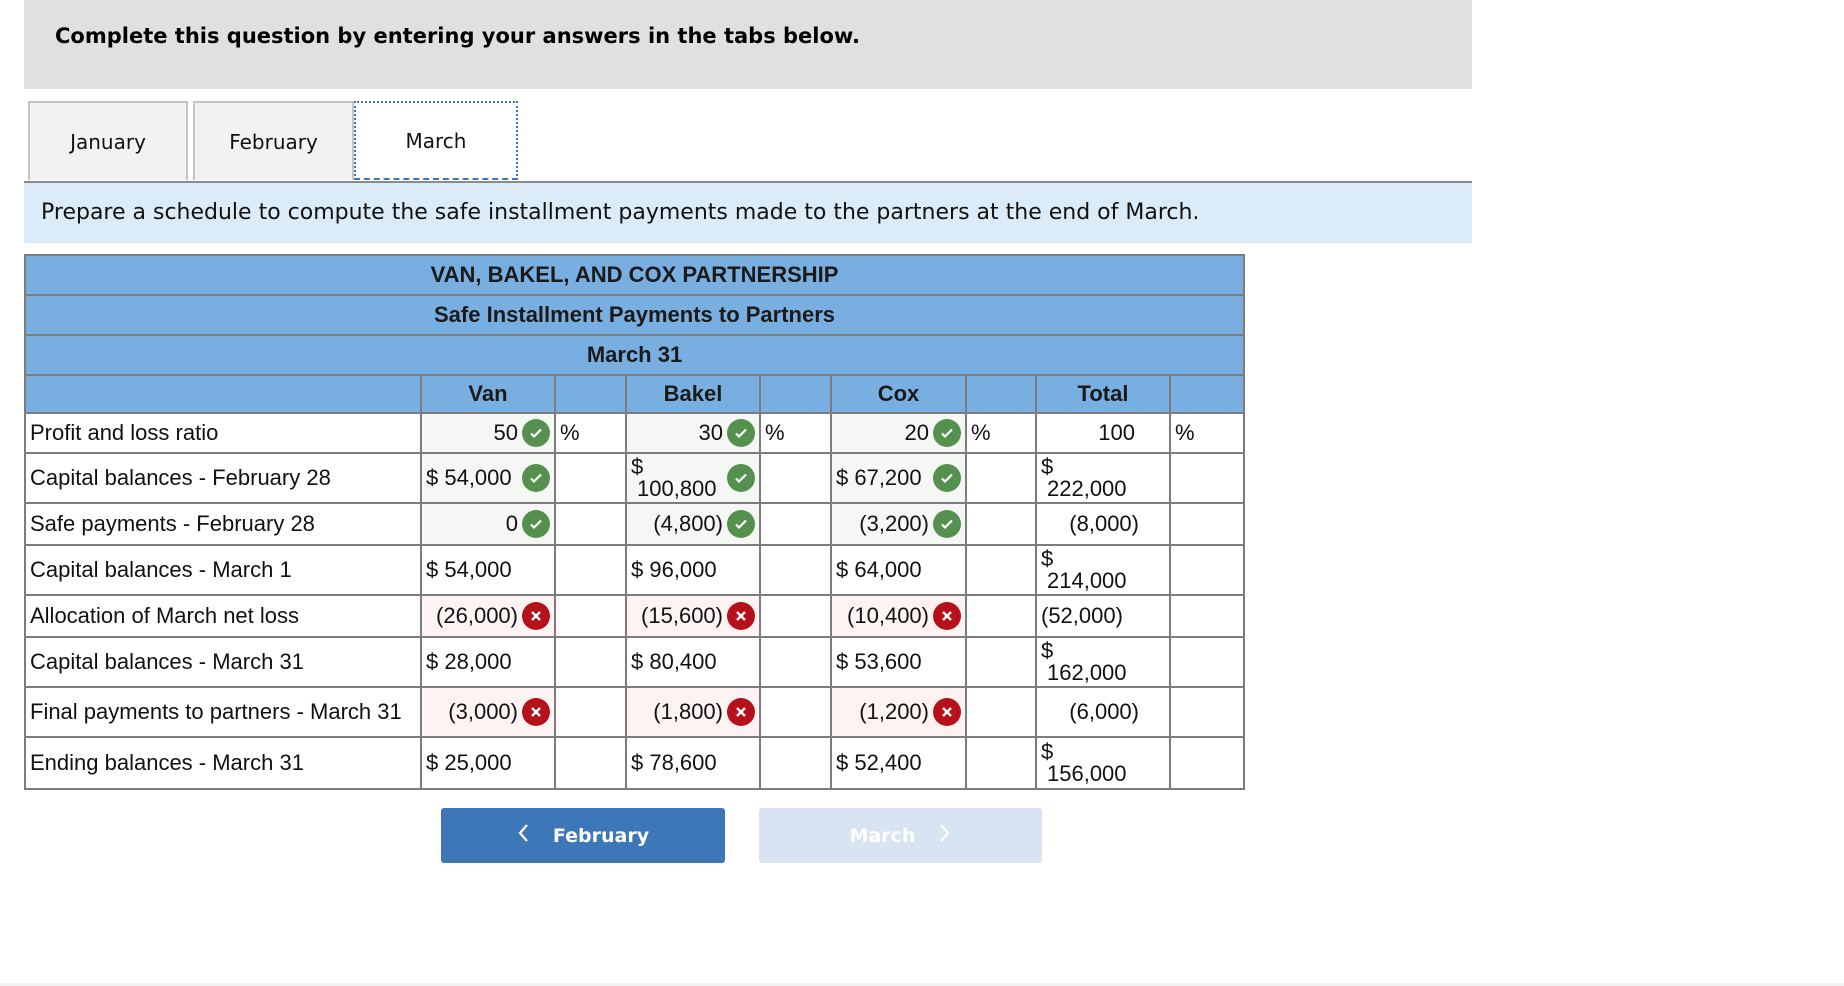  What do you see at coordinates (511, 523) in the screenshot?
I see `cell-value: 0` at bounding box center [511, 523].